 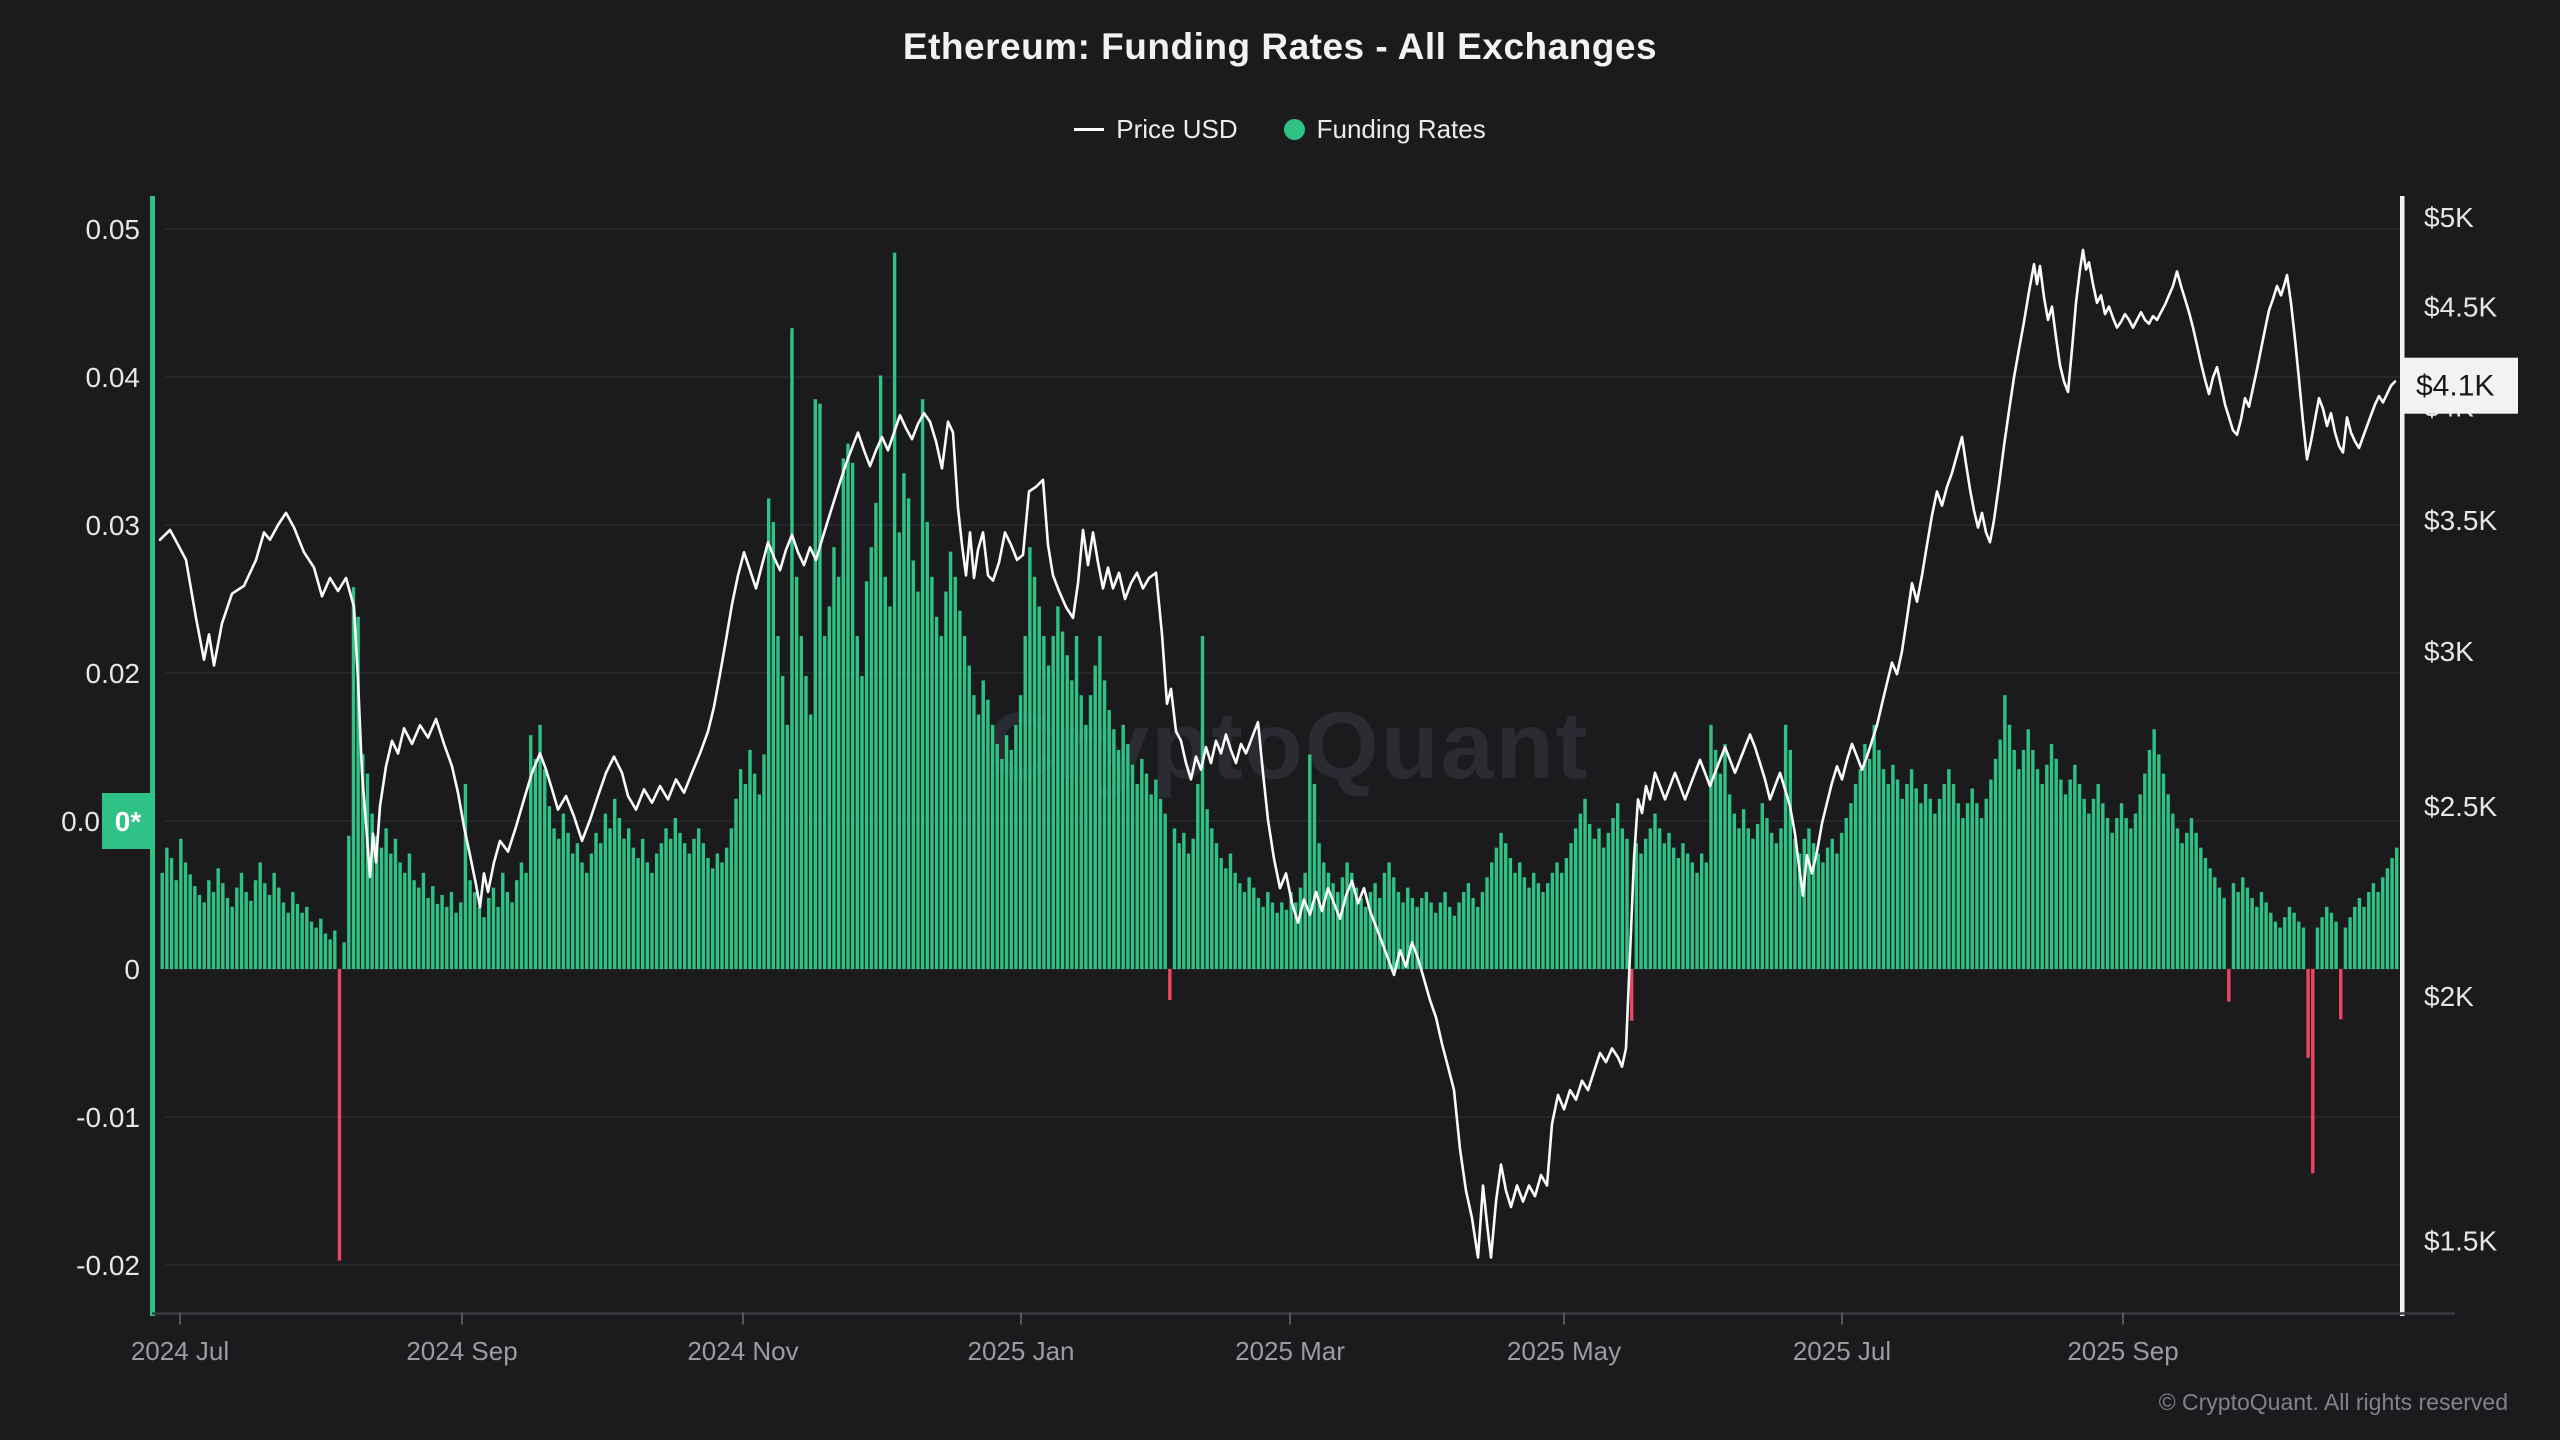 What do you see at coordinates (1290, 1351) in the screenshot?
I see `x-axis-tick: 2025 Mar` at bounding box center [1290, 1351].